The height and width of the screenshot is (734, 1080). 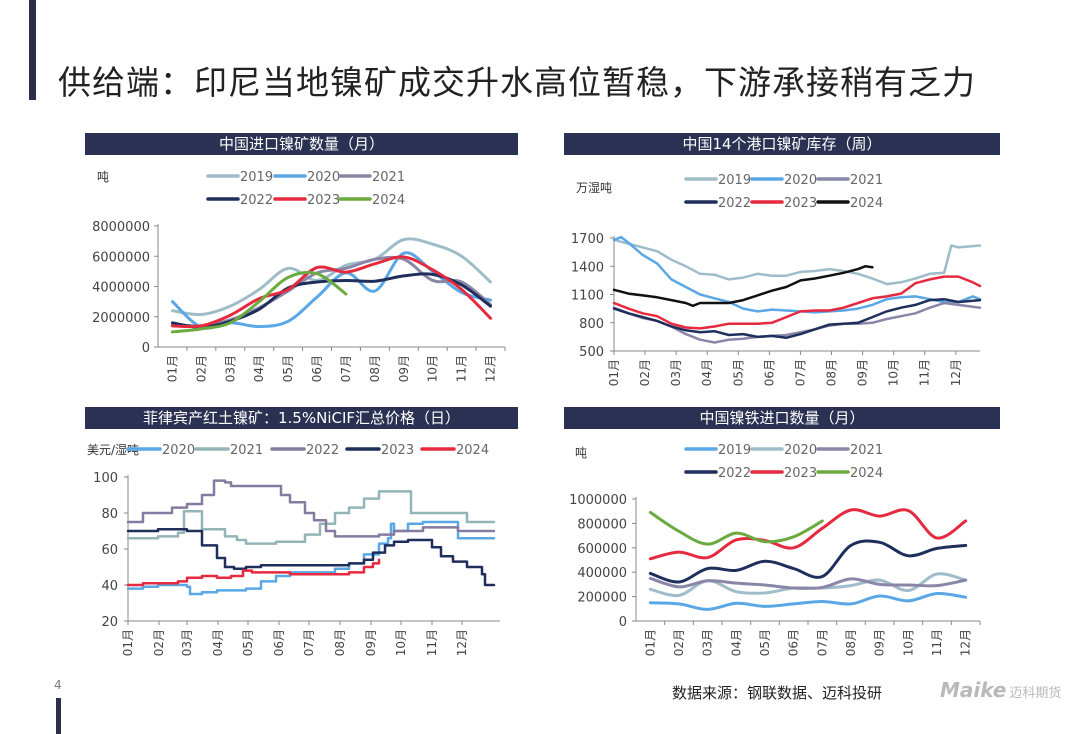 What do you see at coordinates (253, 572) in the screenshot?
I see `chart-3-series-2024-line` at bounding box center [253, 572].